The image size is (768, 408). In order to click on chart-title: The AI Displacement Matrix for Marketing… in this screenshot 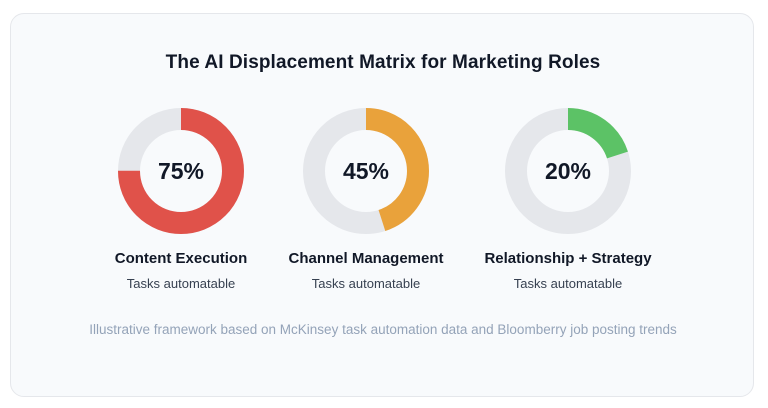, I will do `click(383, 62)`.